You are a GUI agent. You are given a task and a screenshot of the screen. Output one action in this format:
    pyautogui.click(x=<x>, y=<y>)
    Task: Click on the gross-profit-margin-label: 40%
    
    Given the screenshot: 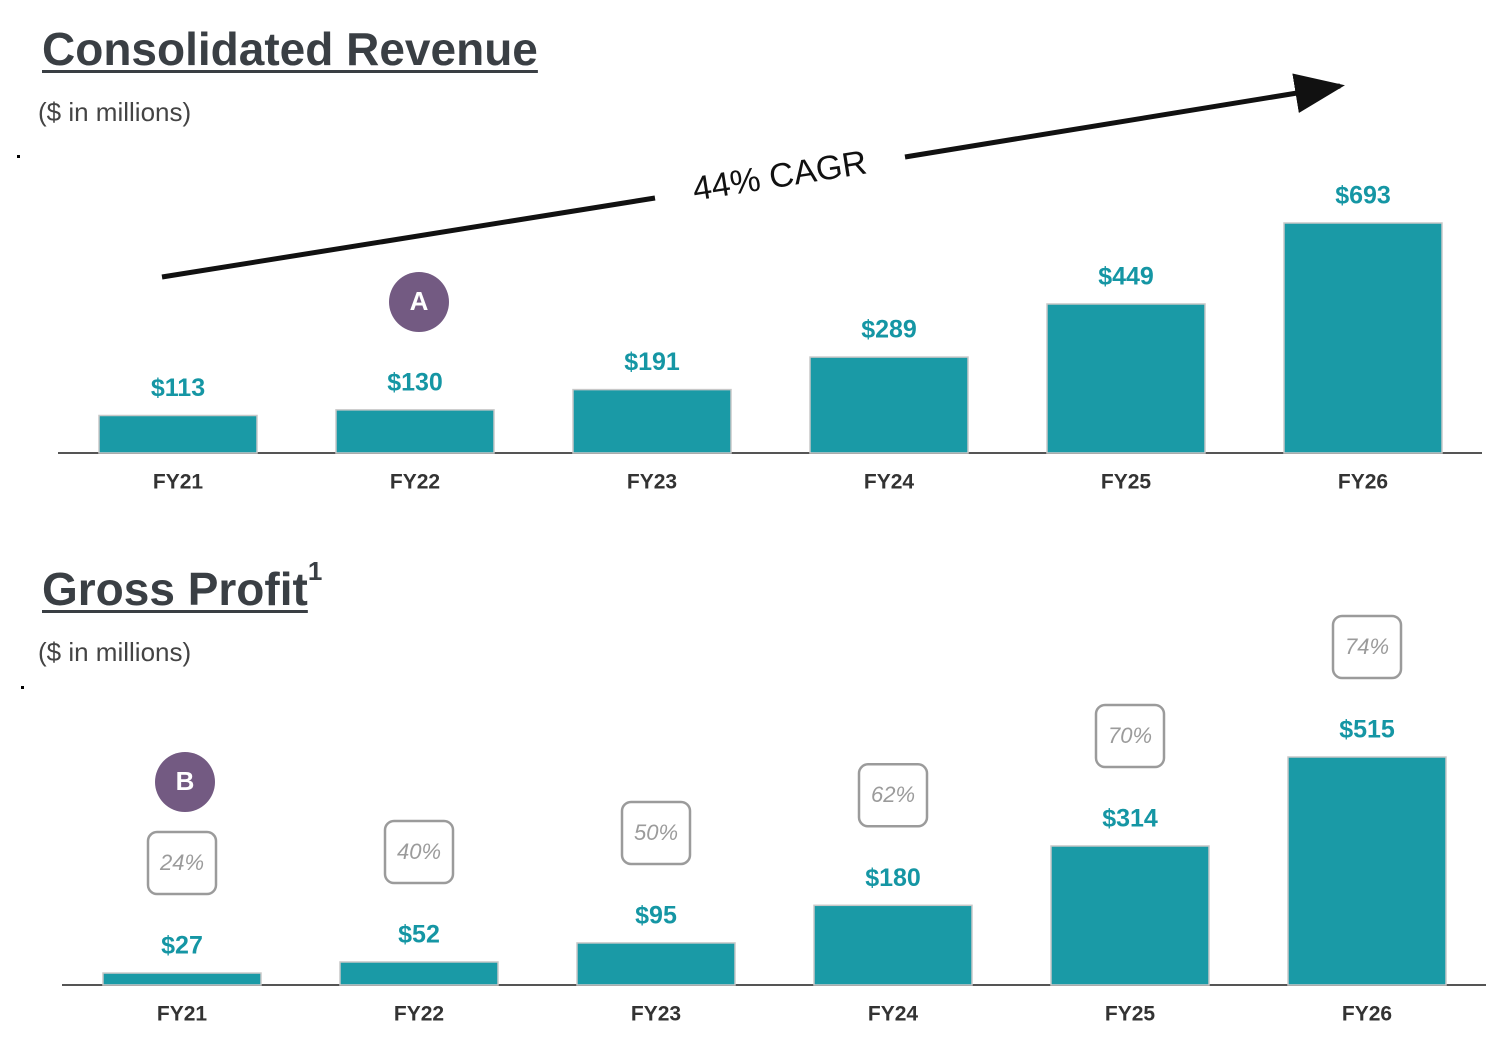 What is the action you would take?
    pyautogui.click(x=419, y=851)
    